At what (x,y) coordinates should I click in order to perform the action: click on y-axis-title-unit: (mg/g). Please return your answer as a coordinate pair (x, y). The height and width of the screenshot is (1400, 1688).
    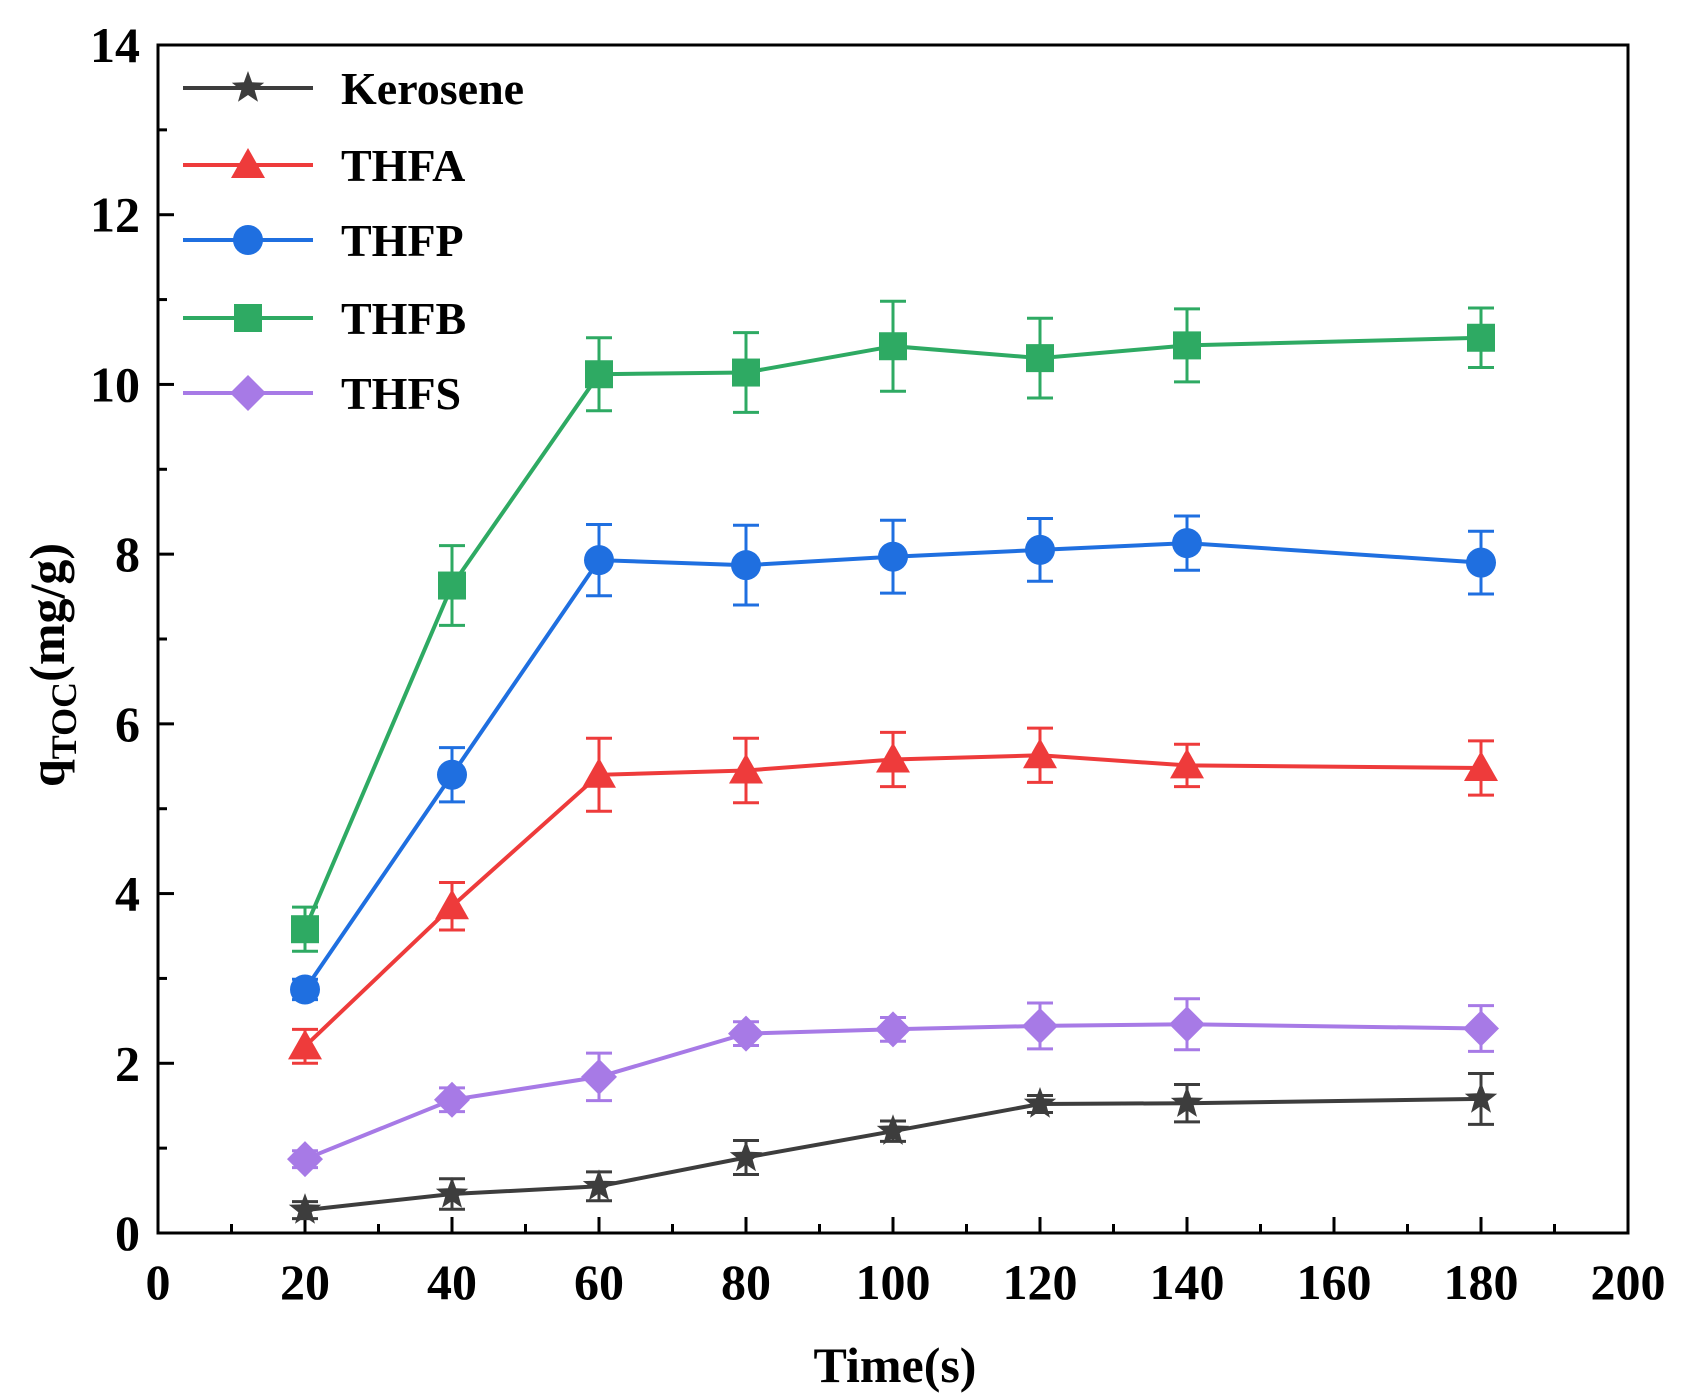
    Looking at the image, I should click on (47, 612).